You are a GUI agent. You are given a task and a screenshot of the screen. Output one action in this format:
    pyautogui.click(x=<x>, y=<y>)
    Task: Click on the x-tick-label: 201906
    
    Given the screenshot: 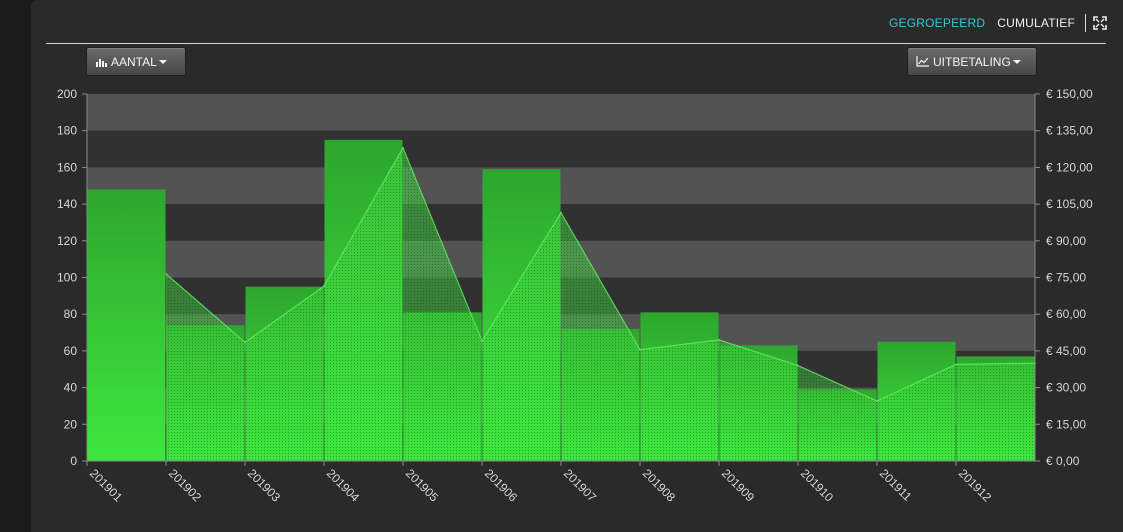 What is the action you would take?
    pyautogui.click(x=501, y=485)
    